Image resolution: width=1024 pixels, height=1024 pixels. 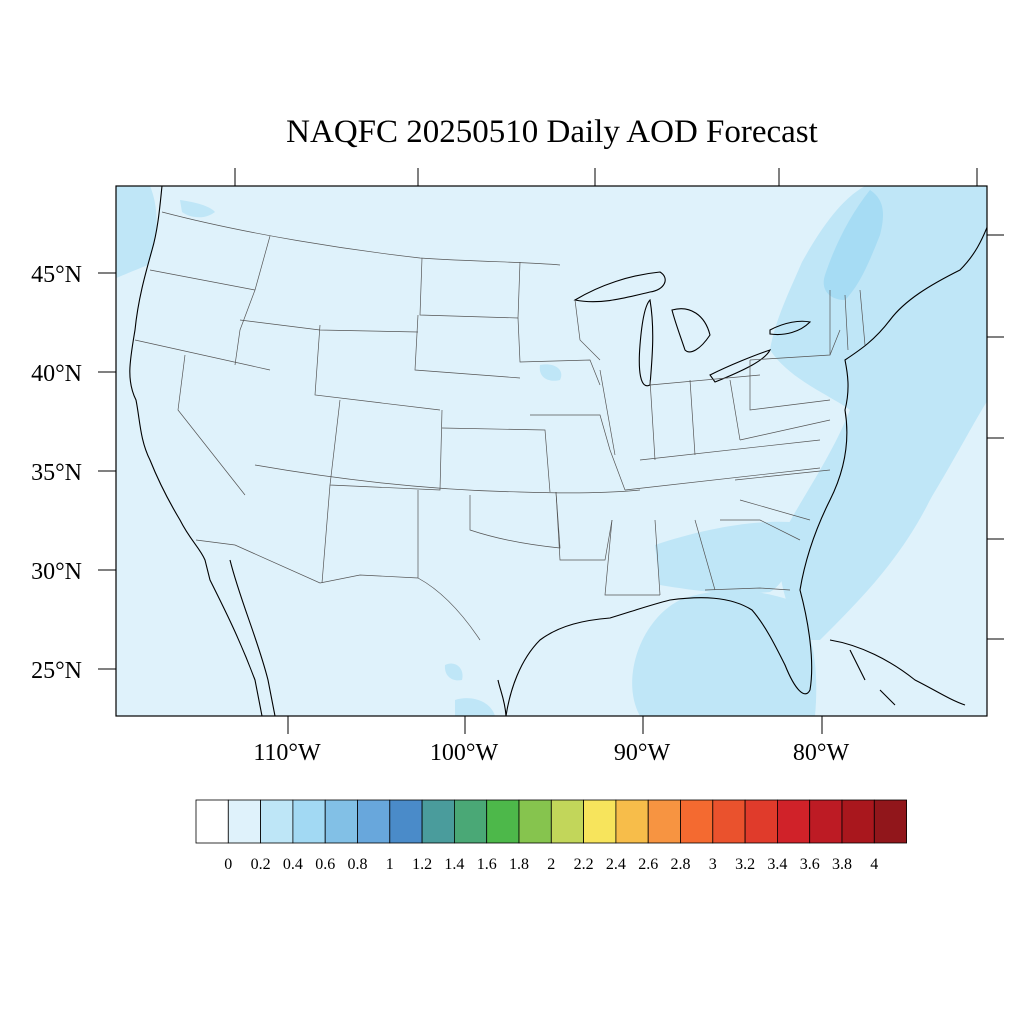 I want to click on lat-label: 35°N, so click(x=56, y=473).